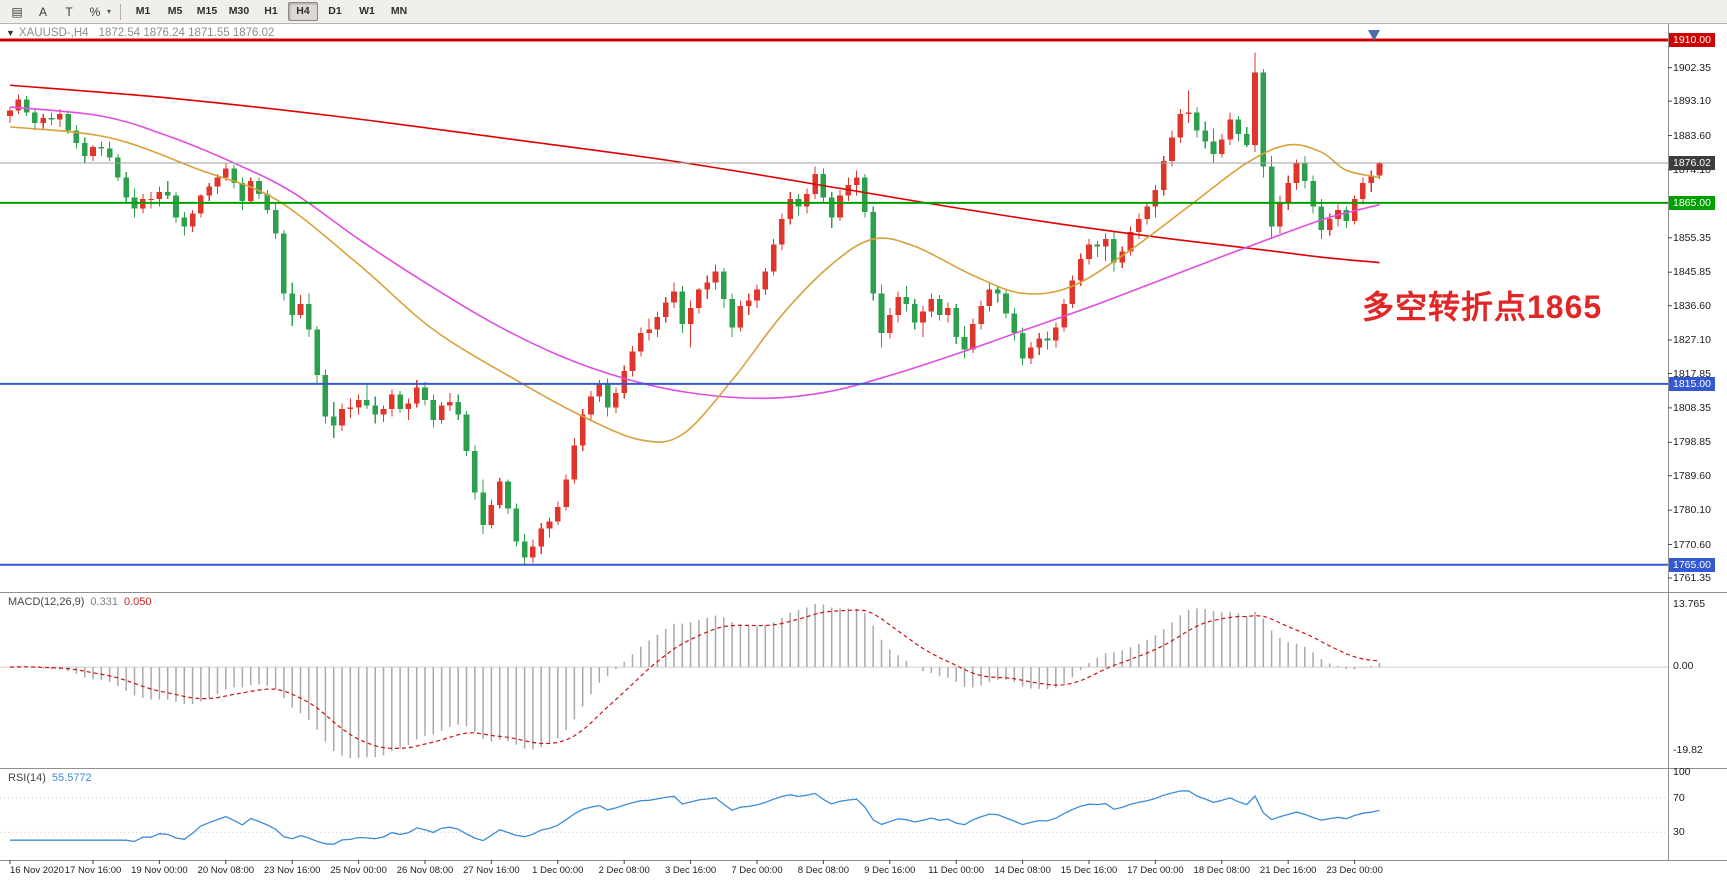 This screenshot has height=891, width=1727. Describe the element at coordinates (1682, 772) in the screenshot. I see `rsi-scale-100: 100` at that location.